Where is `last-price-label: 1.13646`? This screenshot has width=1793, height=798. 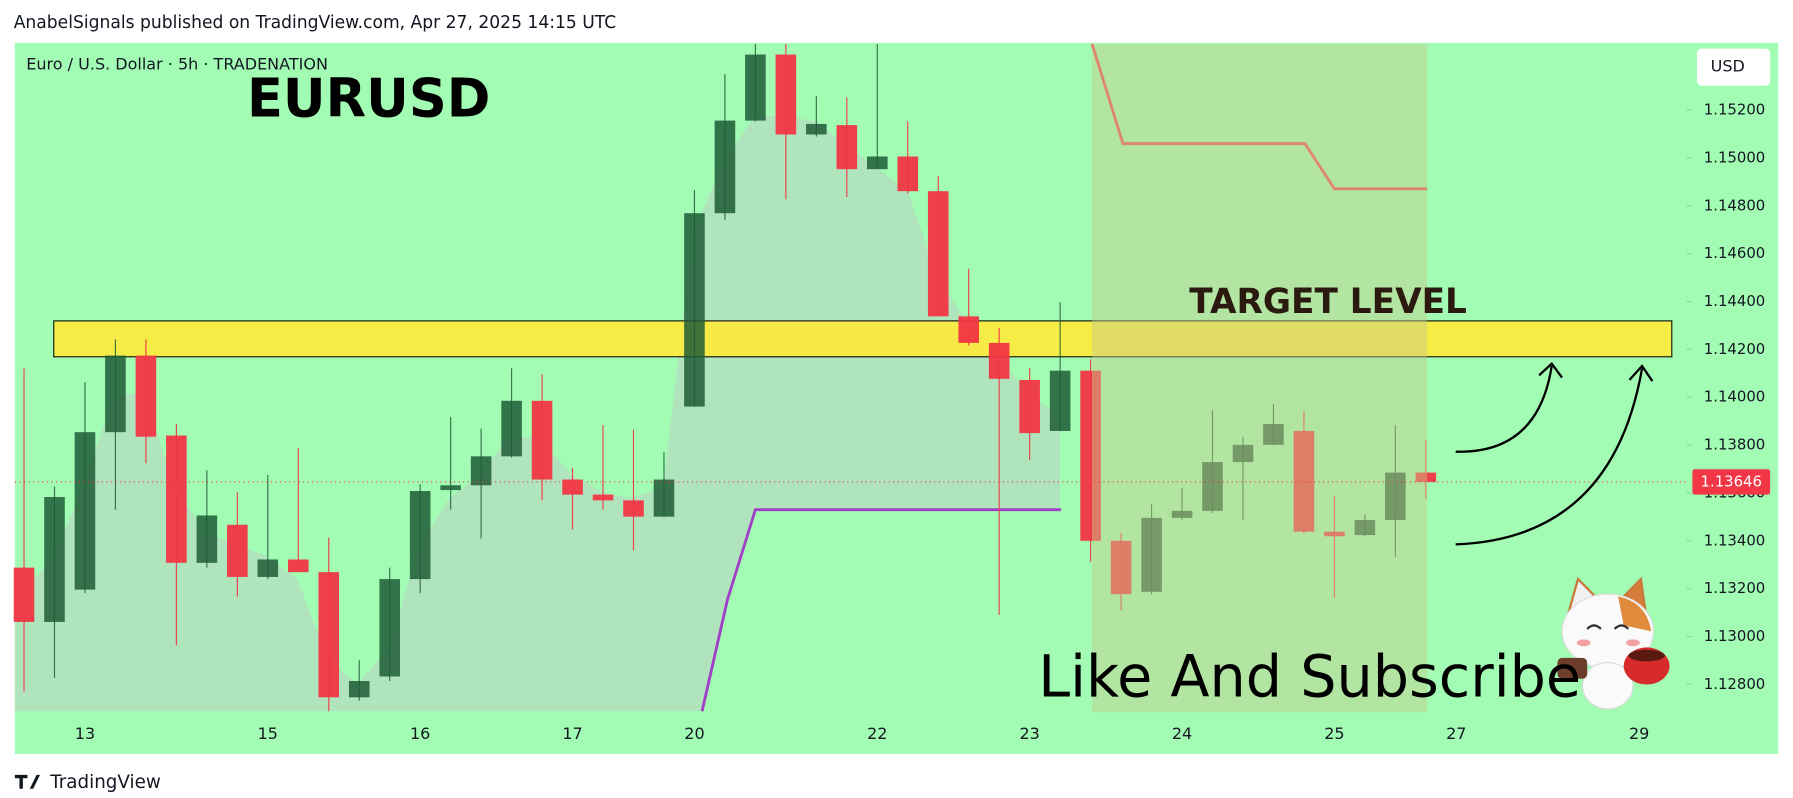
last-price-label: 1.13646 is located at coordinates (1731, 481).